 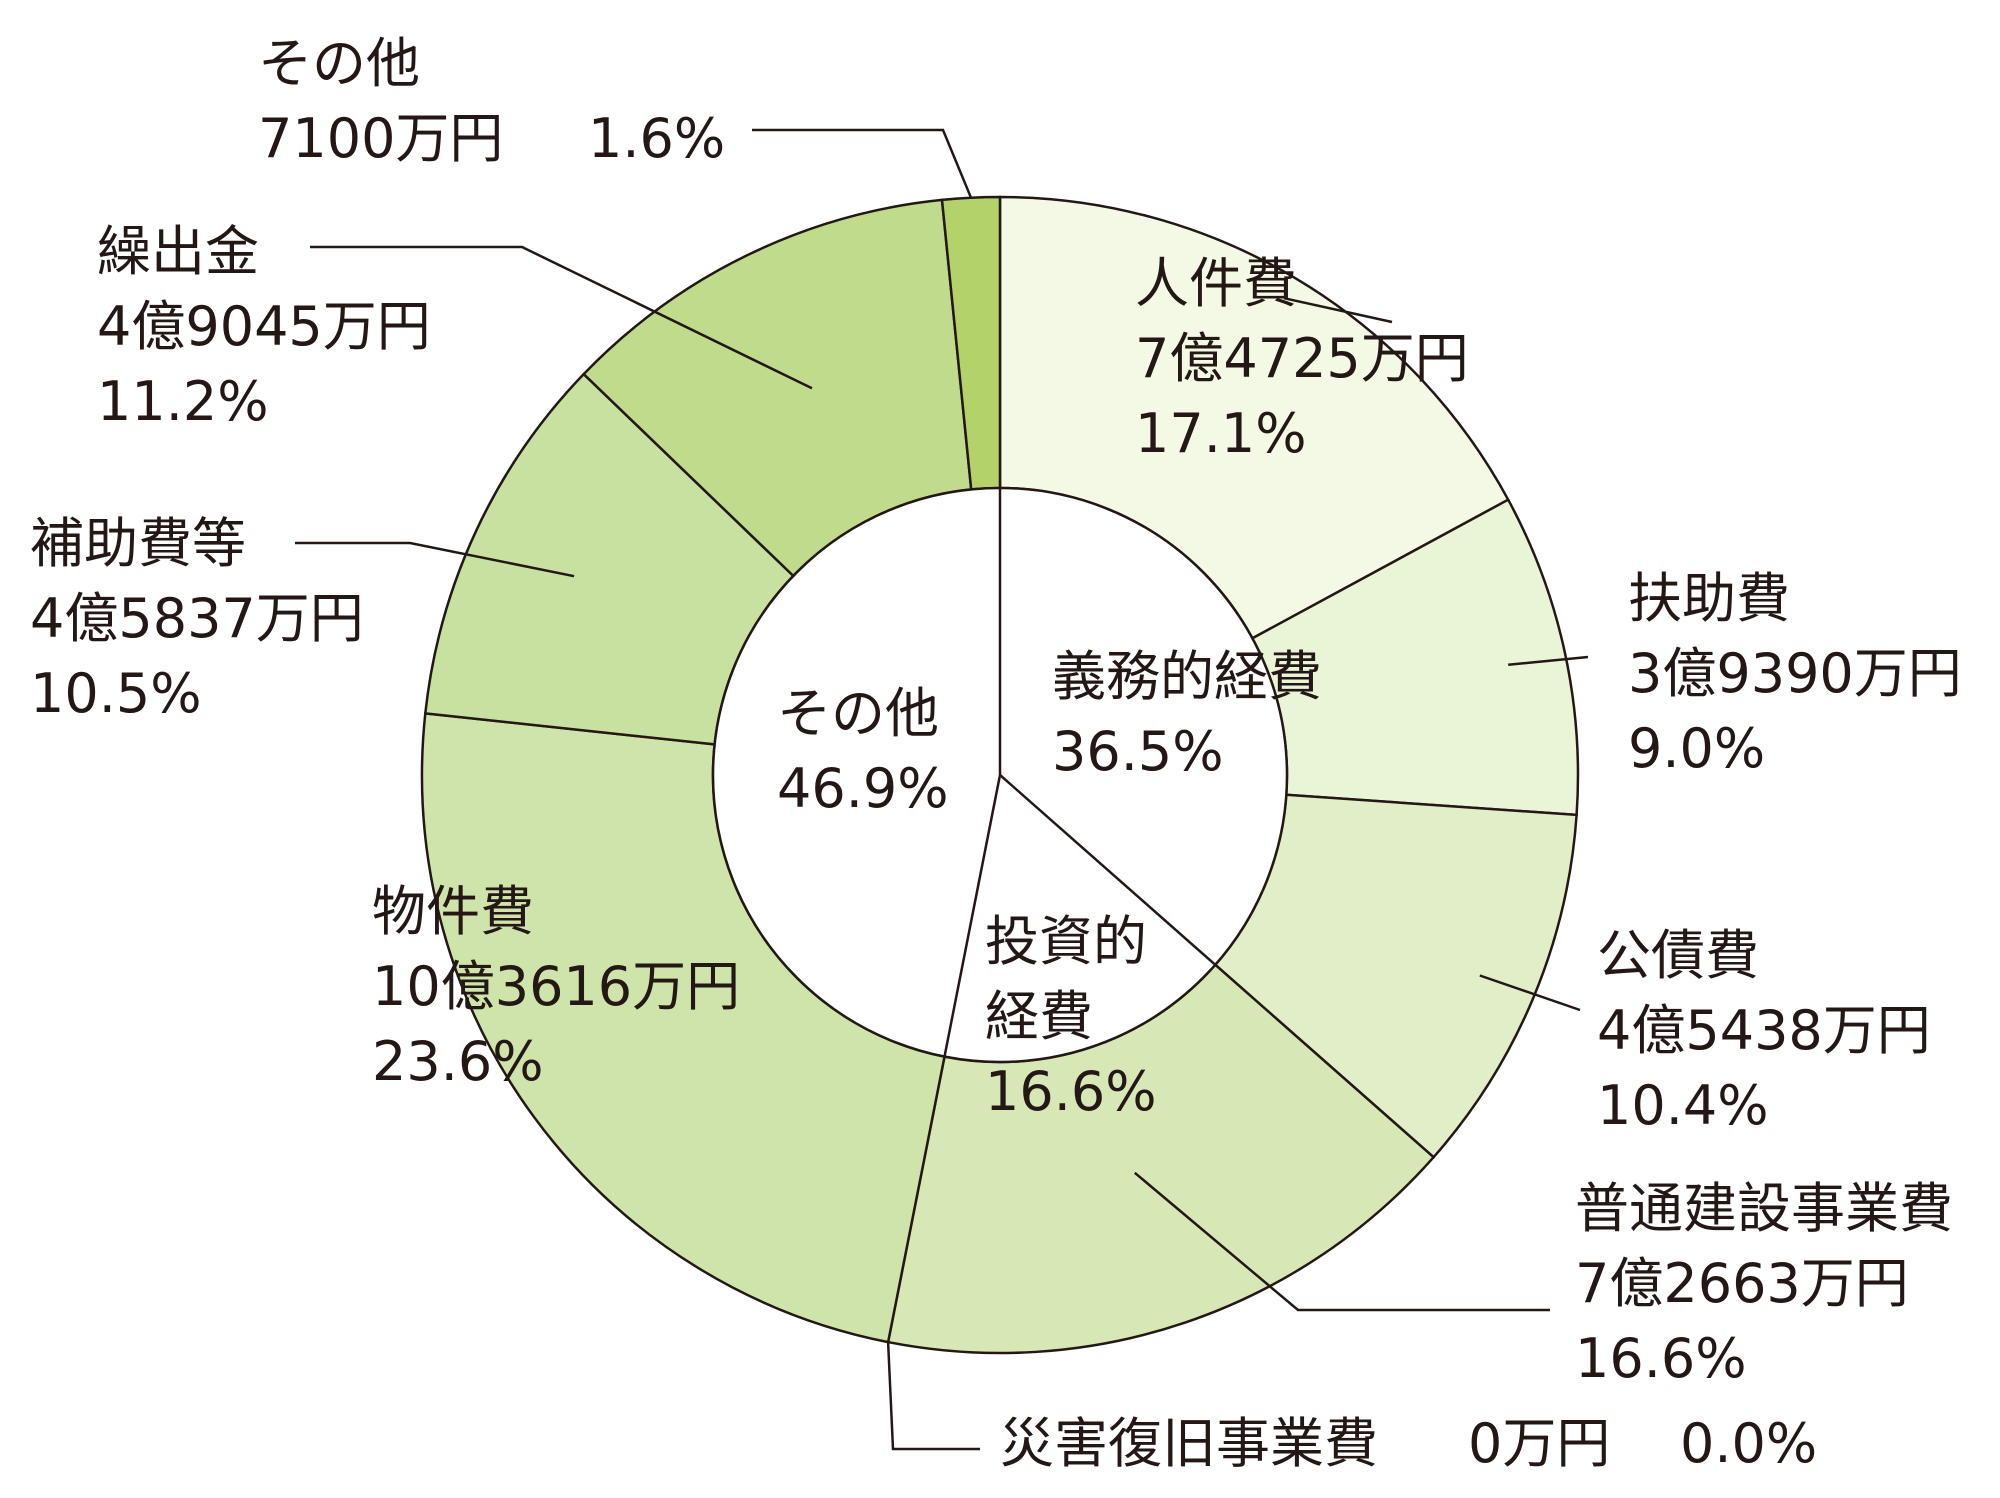 I want to click on label-name: 補助費等, so click(x=138, y=543).